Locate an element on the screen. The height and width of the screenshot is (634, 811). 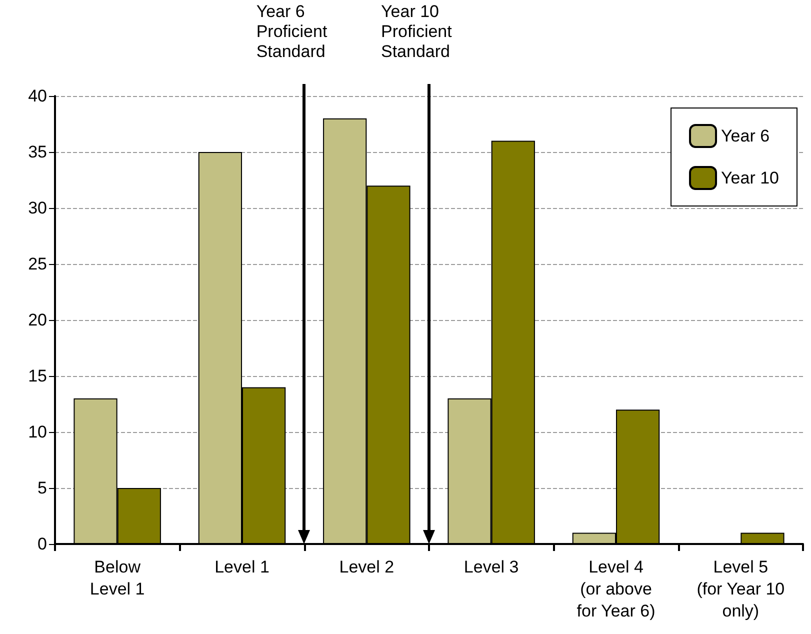
y-tick-label: 40 is located at coordinates (37, 96).